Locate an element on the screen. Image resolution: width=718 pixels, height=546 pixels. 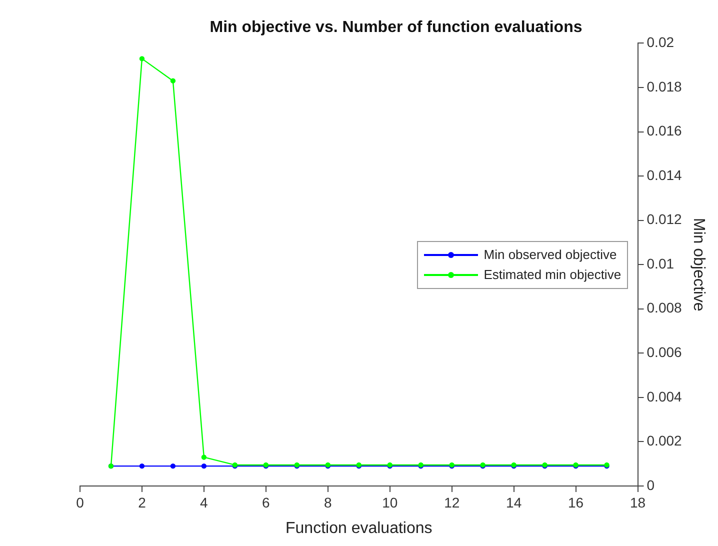
x-axis-title: Function evaluations is located at coordinates (359, 528).